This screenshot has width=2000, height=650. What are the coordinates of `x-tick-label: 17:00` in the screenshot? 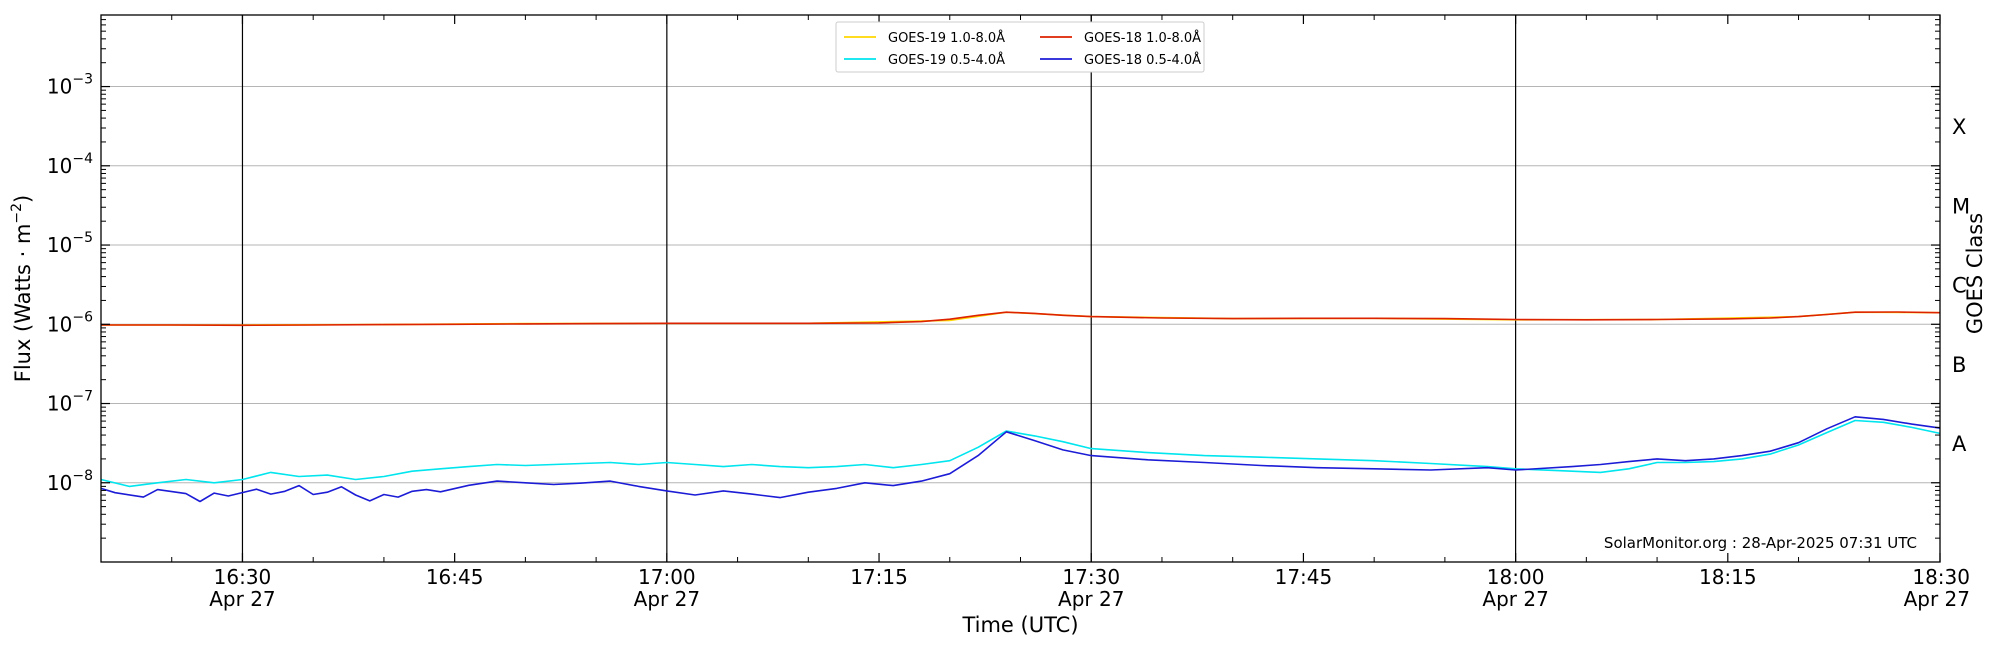 It's located at (667, 577).